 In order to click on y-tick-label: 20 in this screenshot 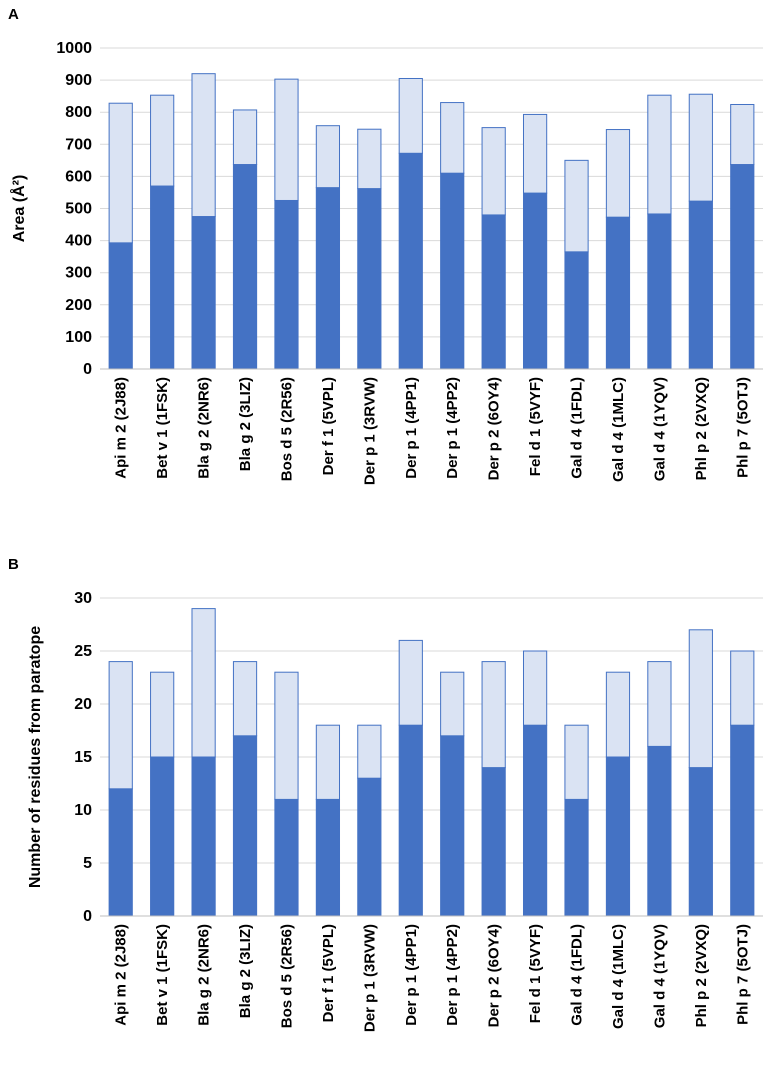, I will do `click(83, 704)`.